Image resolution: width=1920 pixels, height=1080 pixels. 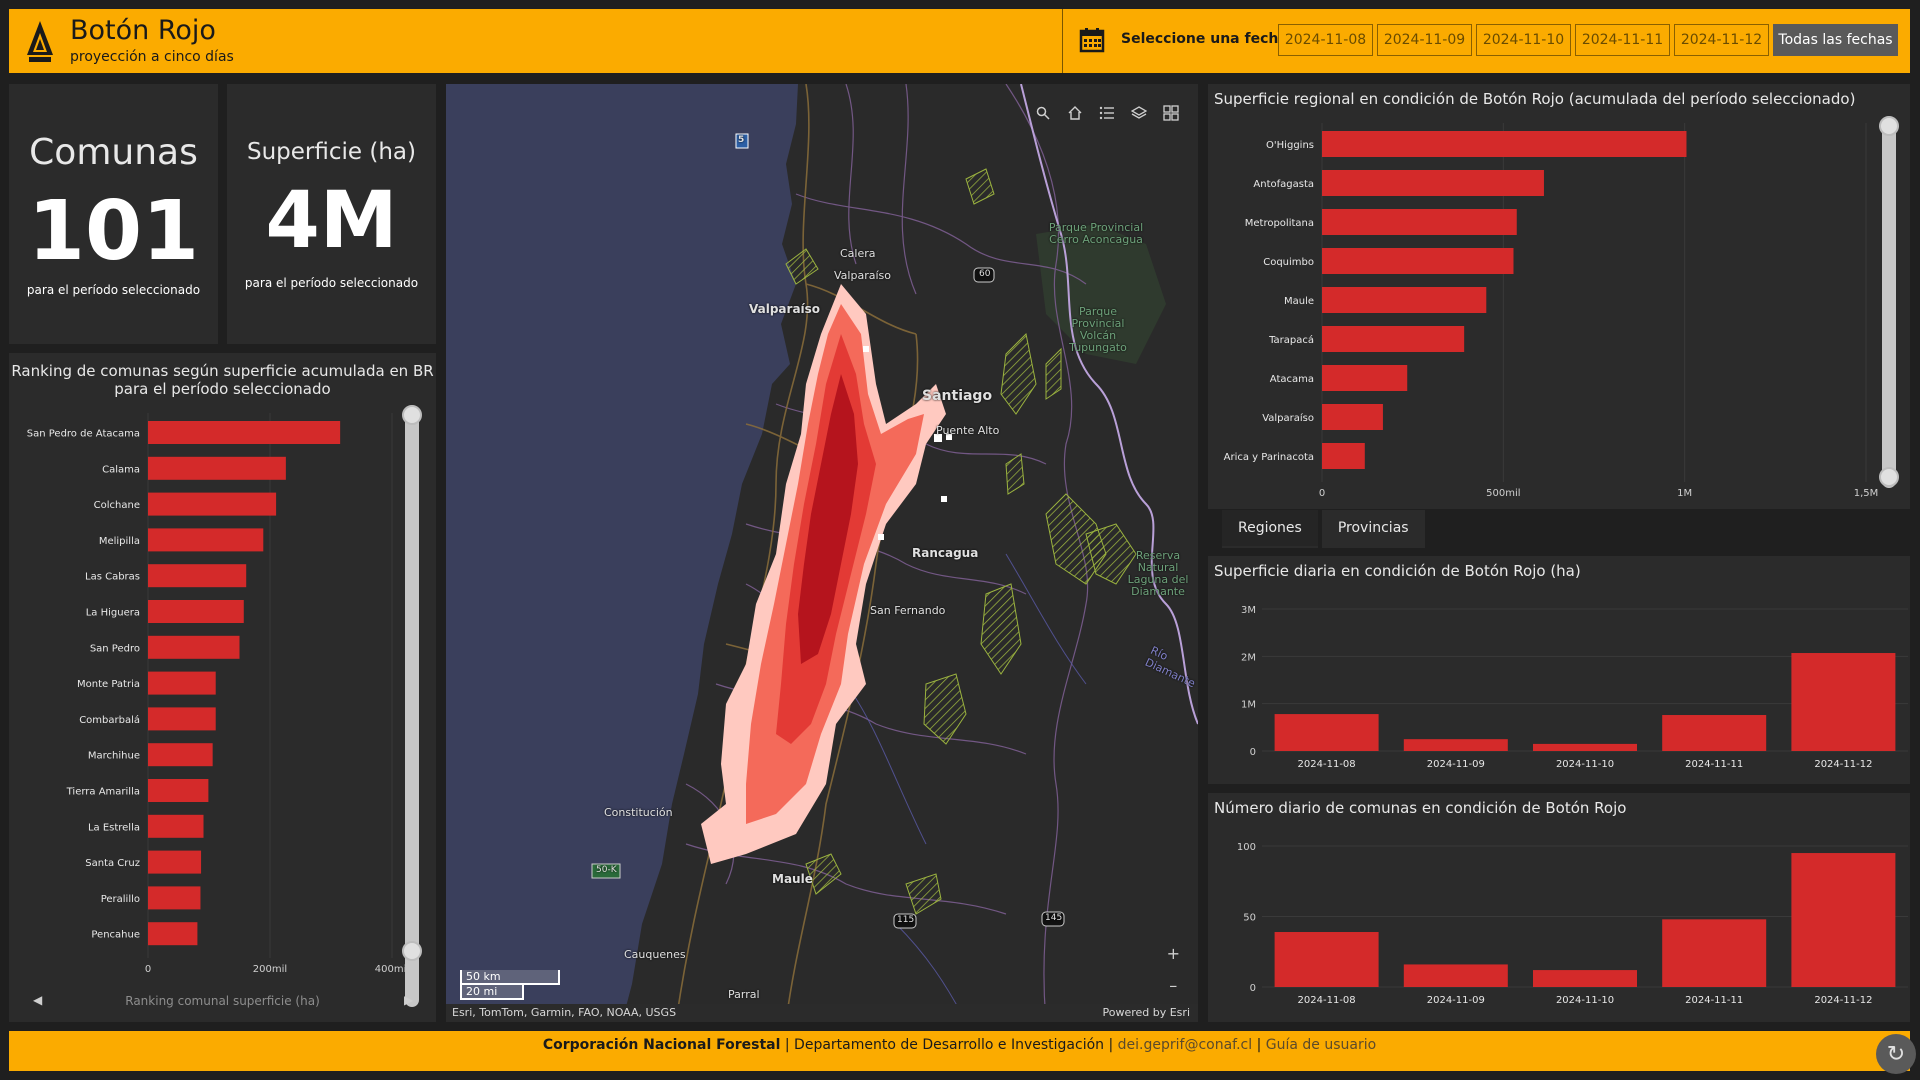 I want to click on category-label-peralillo: Peralillo, so click(x=120, y=899).